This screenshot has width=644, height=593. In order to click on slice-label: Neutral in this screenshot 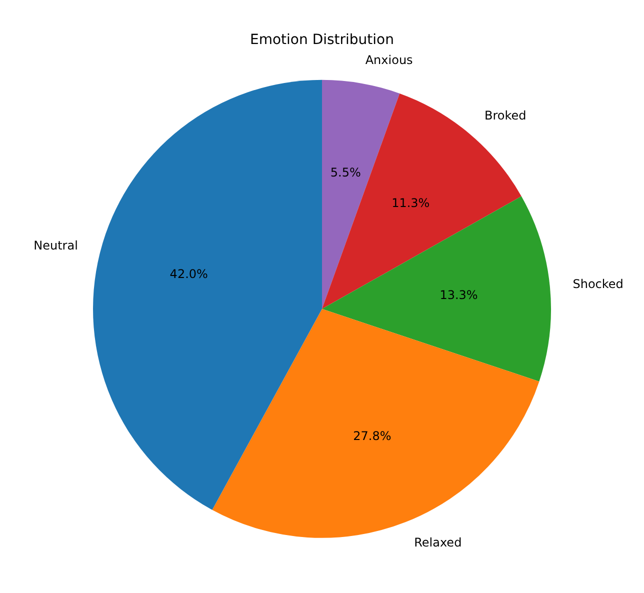, I will do `click(56, 245)`.